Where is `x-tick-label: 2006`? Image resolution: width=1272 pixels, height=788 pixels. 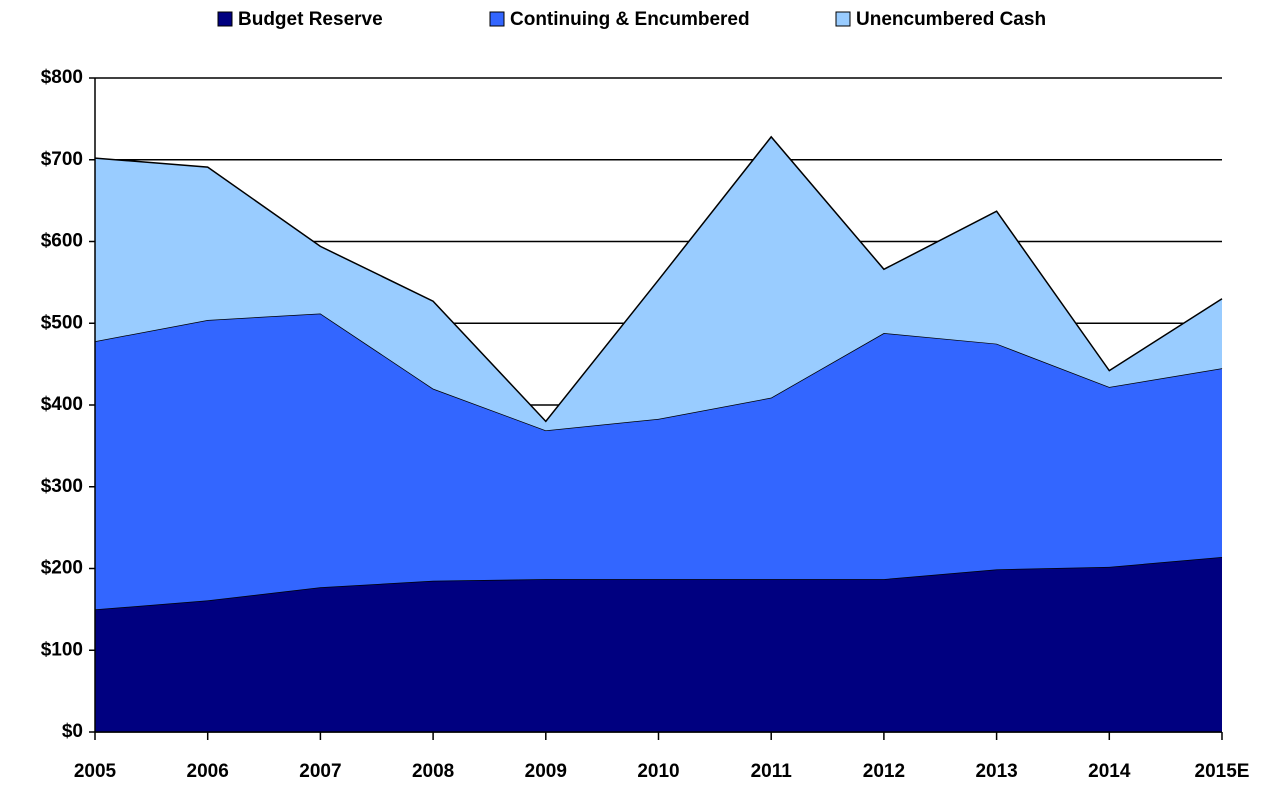
x-tick-label: 2006 is located at coordinates (208, 771).